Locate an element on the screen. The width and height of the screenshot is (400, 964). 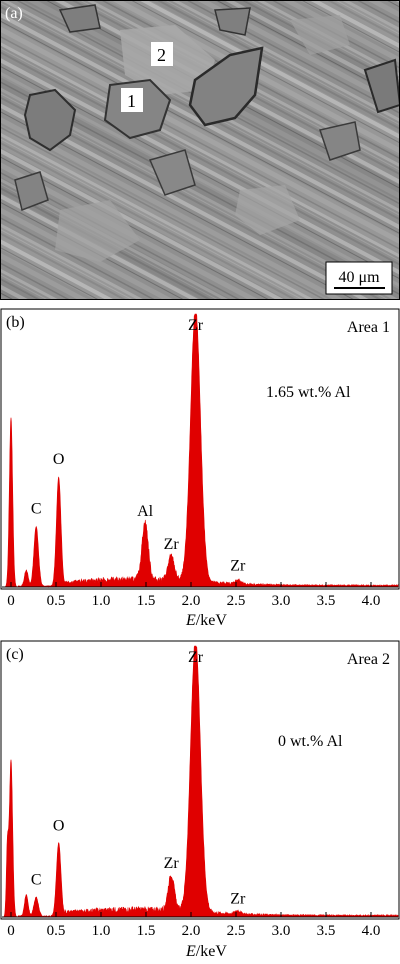
area-2-label: 2 is located at coordinates (161, 55).